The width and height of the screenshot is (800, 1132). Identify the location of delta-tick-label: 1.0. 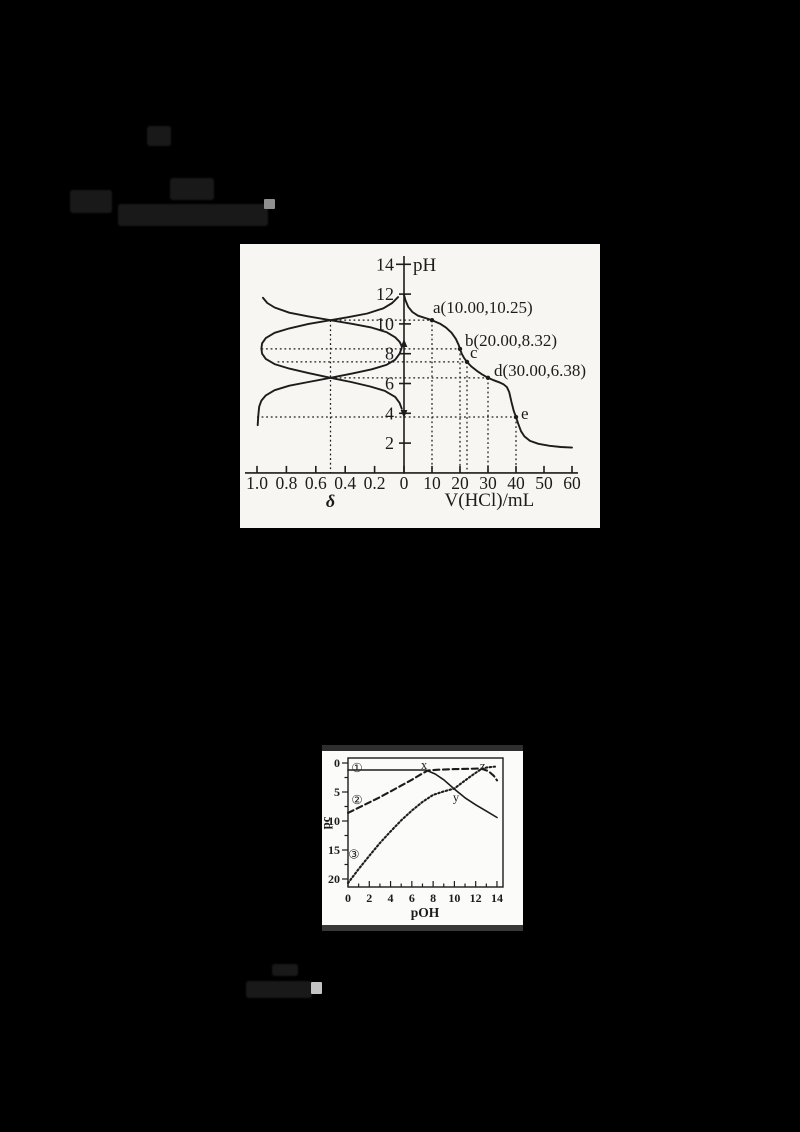
(257, 483).